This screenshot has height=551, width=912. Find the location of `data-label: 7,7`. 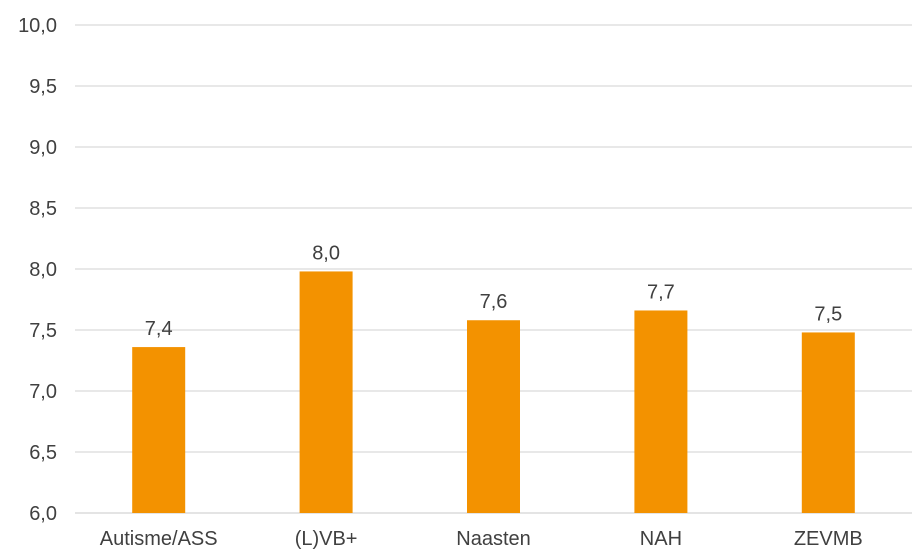

data-label: 7,7 is located at coordinates (661, 292).